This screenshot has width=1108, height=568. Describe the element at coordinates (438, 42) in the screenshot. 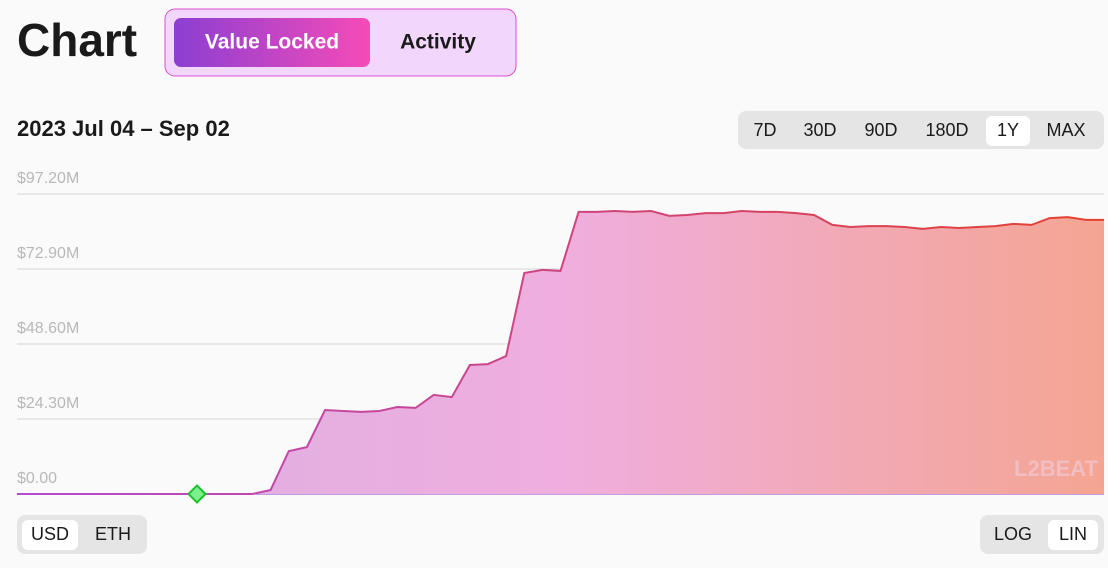

I see `tab: Activity` at that location.